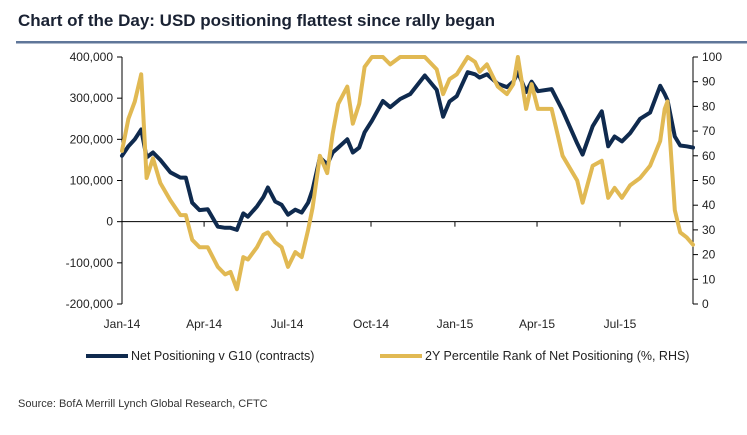  Describe the element at coordinates (92, 139) in the screenshot. I see `y-tick-label: 200,000` at that location.